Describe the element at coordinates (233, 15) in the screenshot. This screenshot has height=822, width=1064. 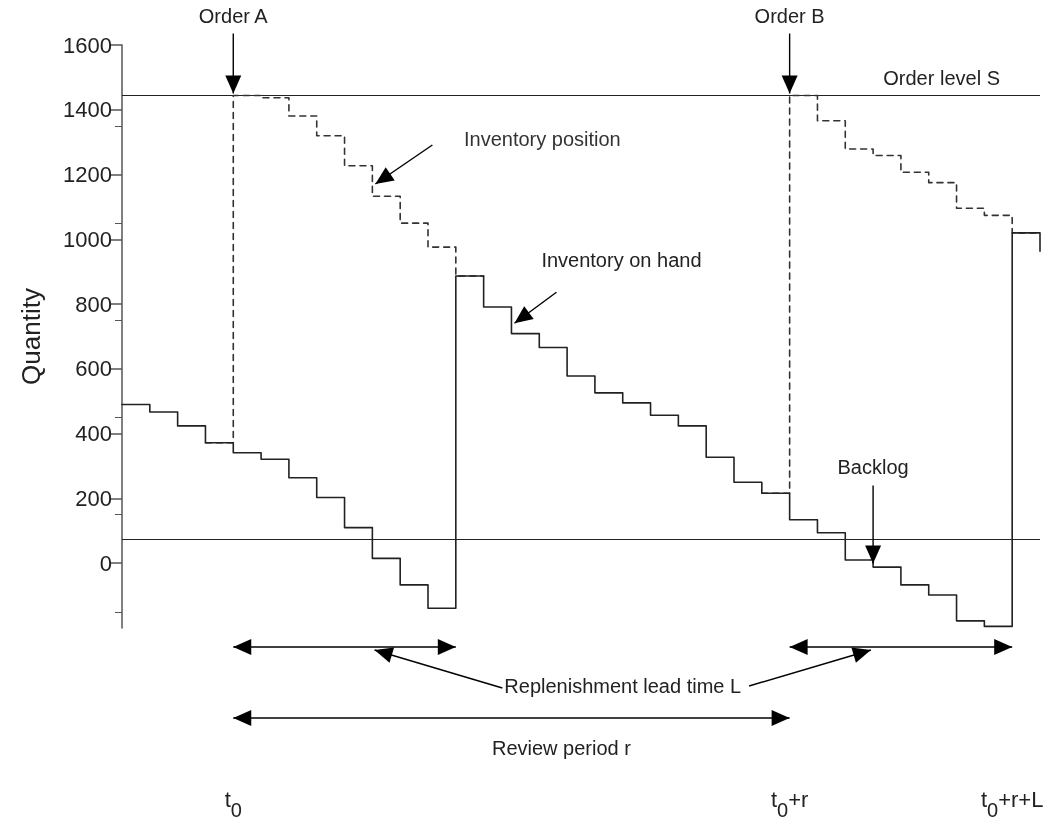
I see `annotation: Order A` at that location.